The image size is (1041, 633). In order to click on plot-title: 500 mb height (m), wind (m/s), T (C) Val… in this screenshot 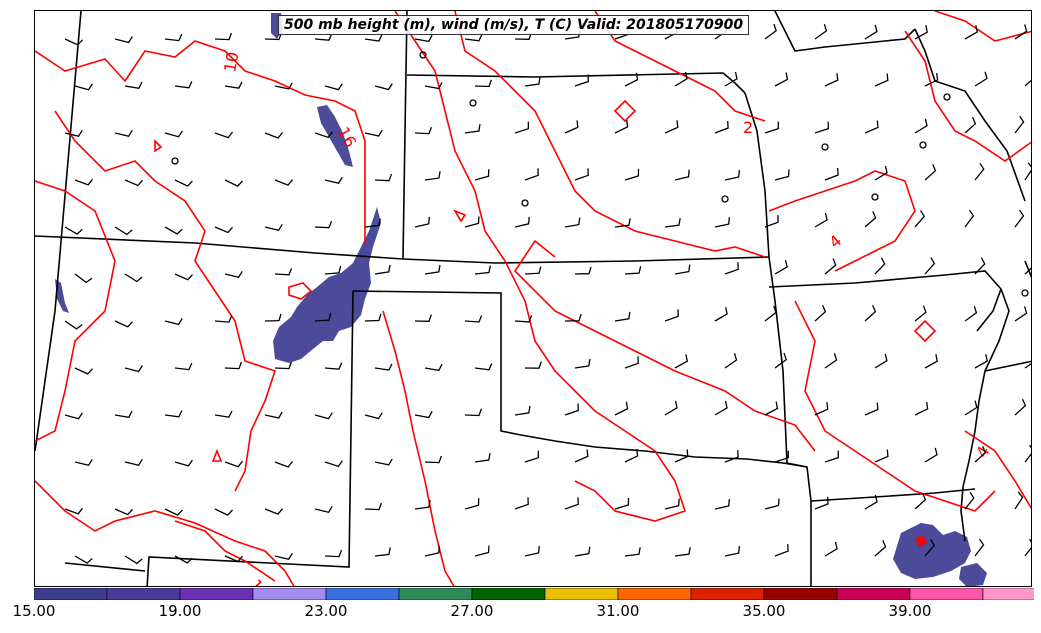, I will do `click(514, 25)`.